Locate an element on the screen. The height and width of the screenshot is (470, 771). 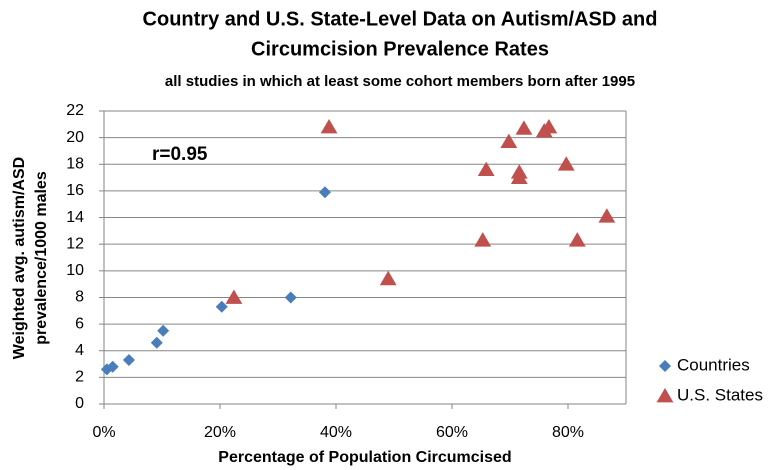
y-axis-title: prevalence/1000 males is located at coordinates (41, 258).